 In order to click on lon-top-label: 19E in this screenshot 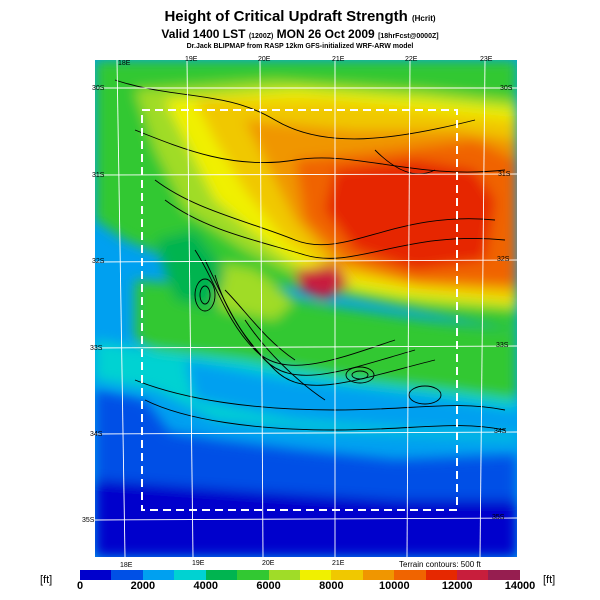, I will do `click(191, 59)`.